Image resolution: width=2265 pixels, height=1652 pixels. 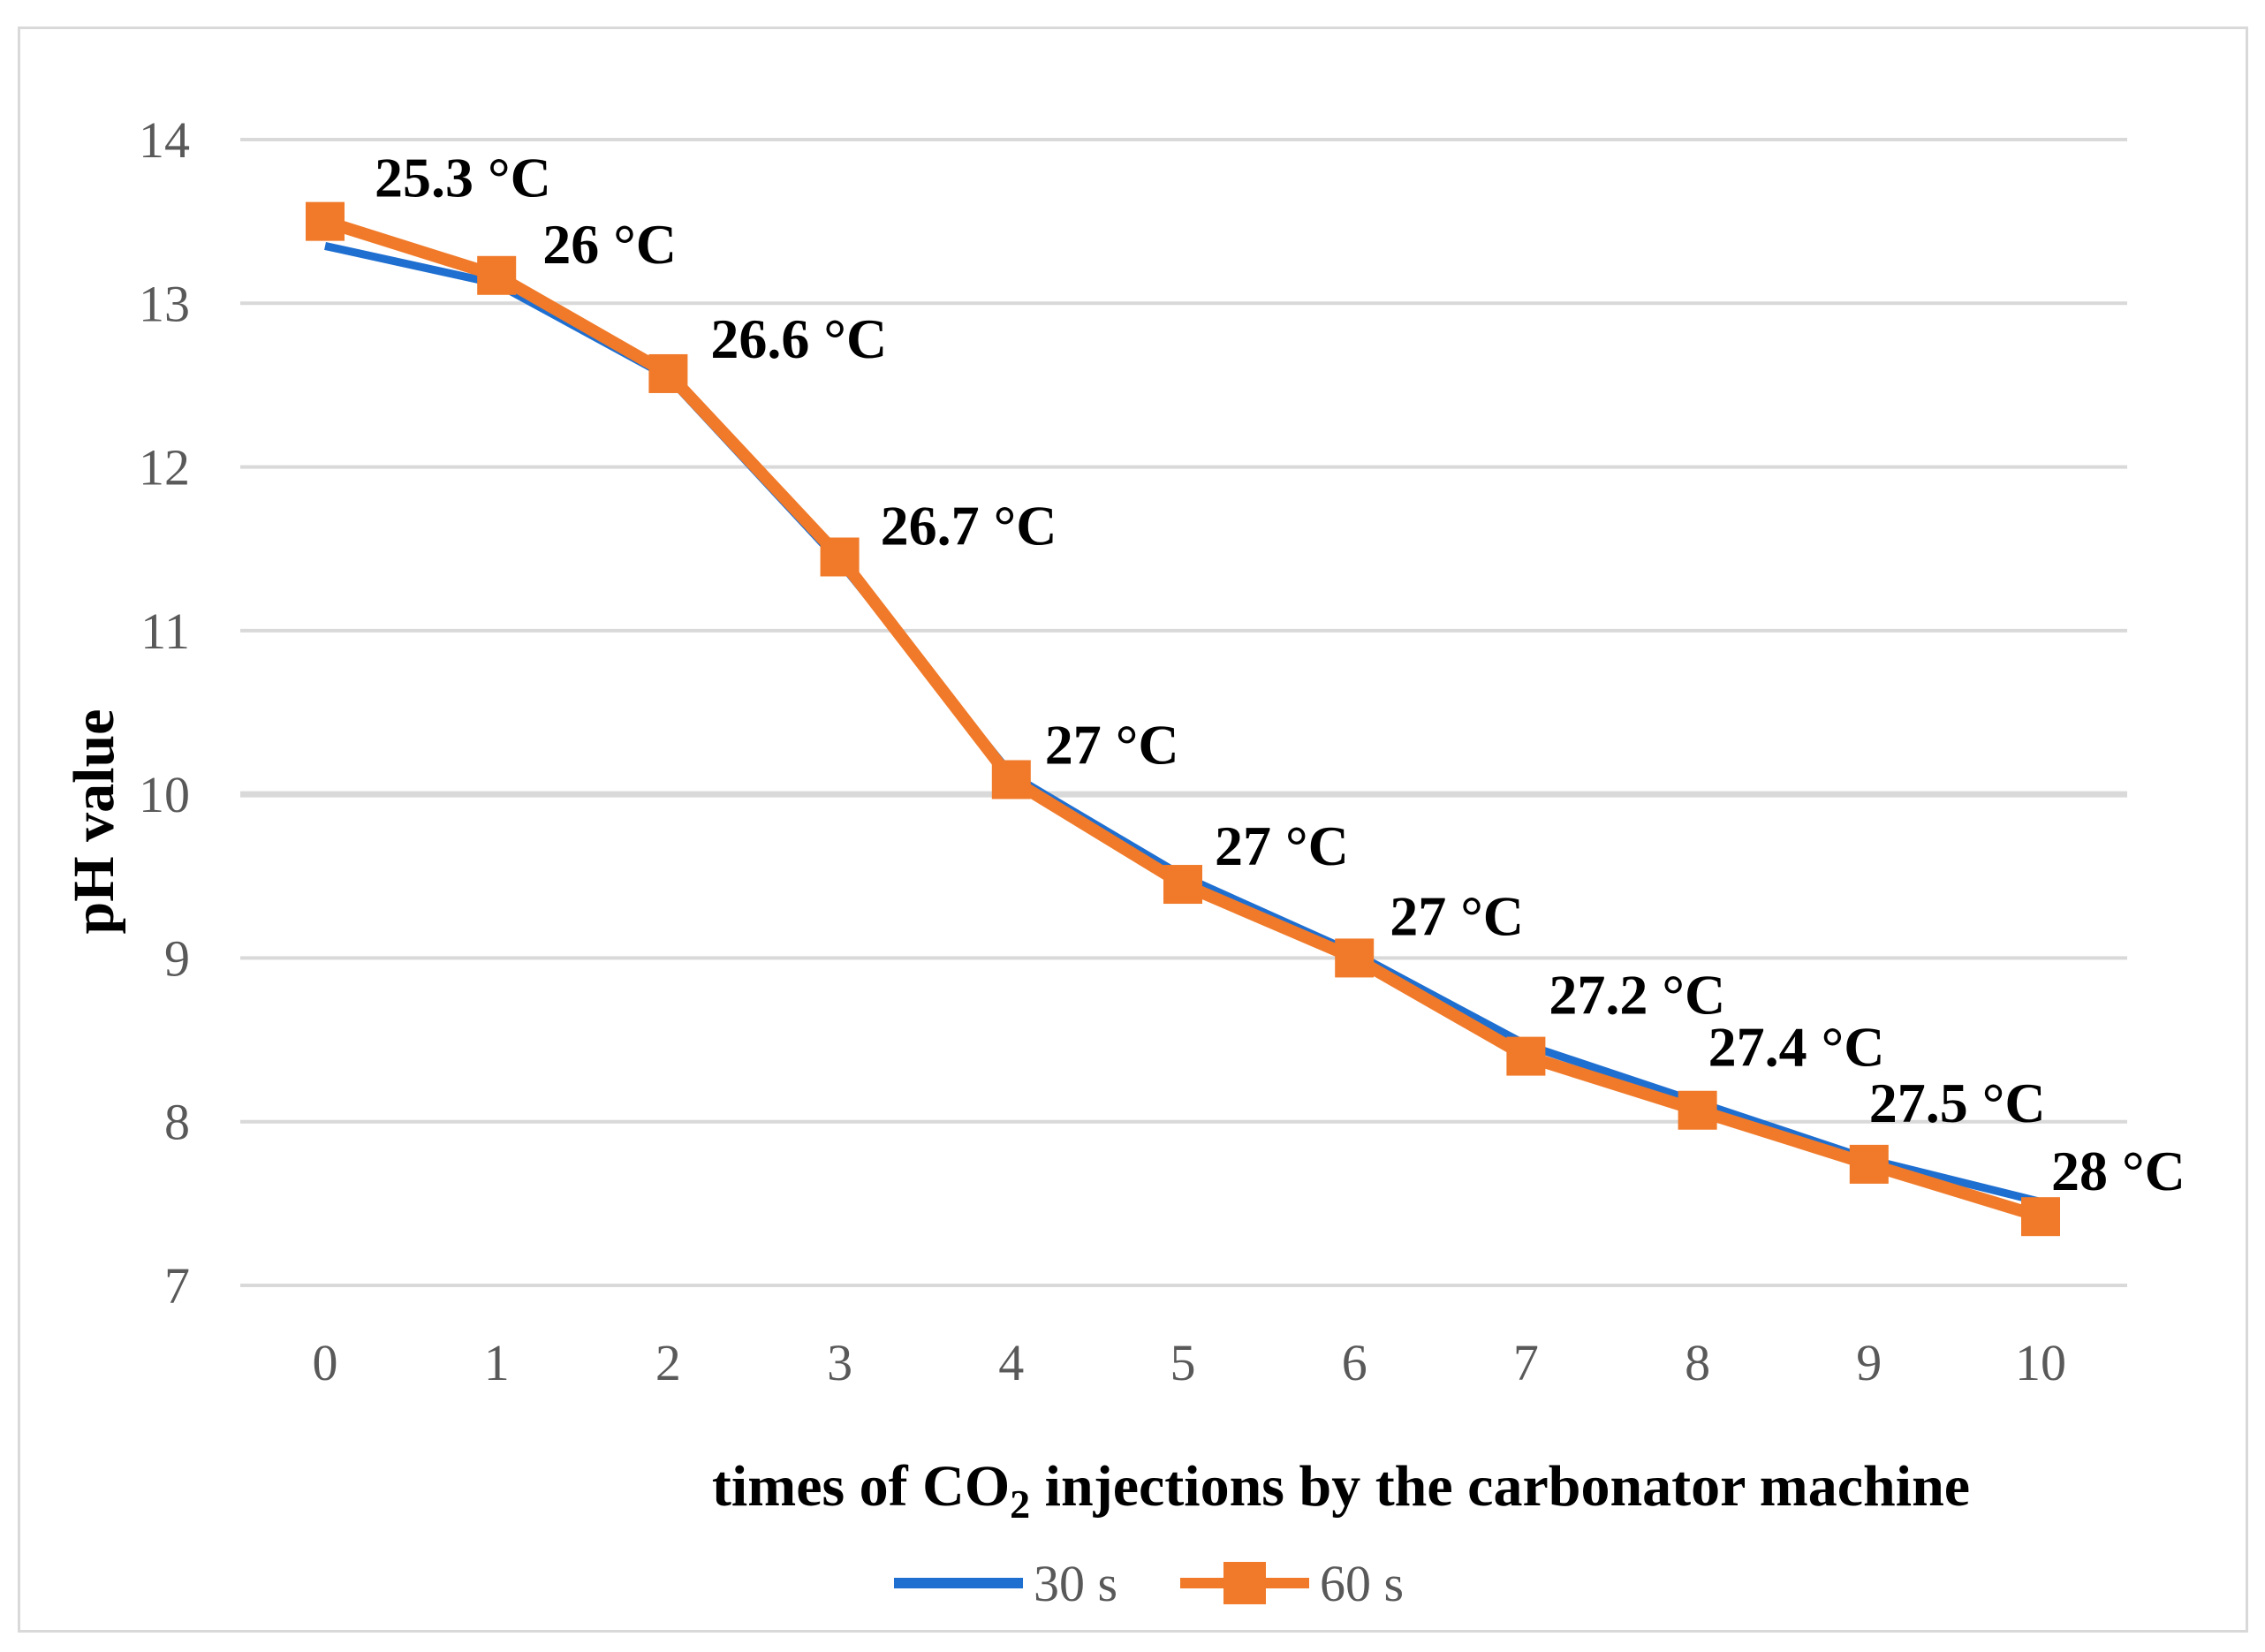 I want to click on data-label: 27.5 °C, so click(x=1957, y=1103).